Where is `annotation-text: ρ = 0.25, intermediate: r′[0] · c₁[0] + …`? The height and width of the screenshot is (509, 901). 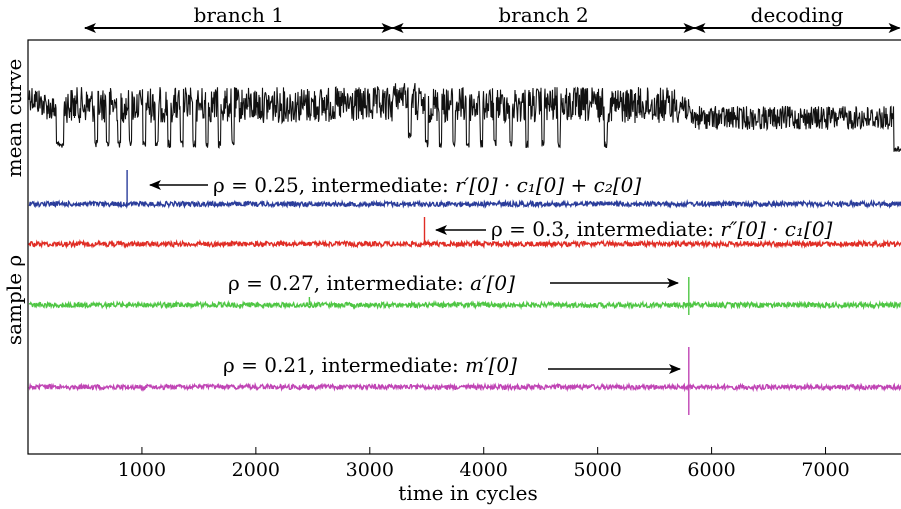 annotation-text: ρ = 0.25, intermediate: r′[0] · c₁[0] + … is located at coordinates (427, 185).